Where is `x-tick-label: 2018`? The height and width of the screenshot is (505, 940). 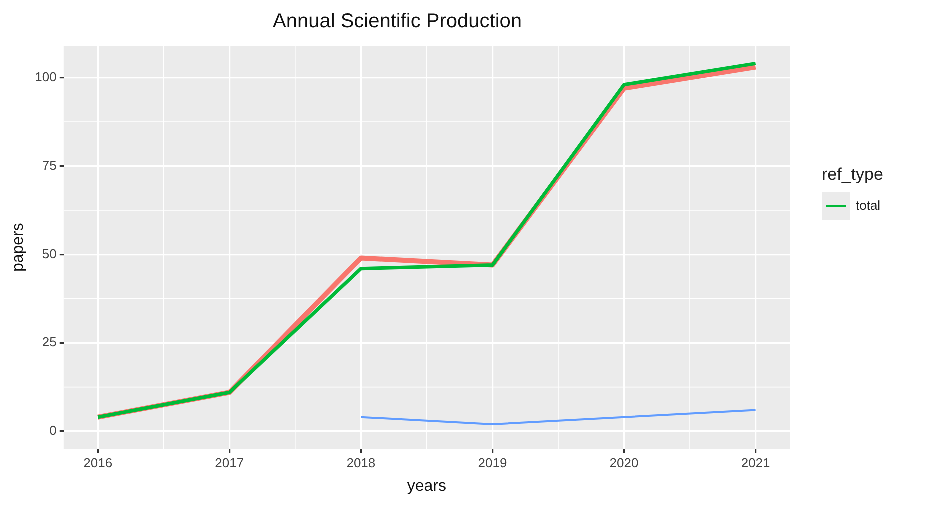 x-tick-label: 2018 is located at coordinates (361, 463).